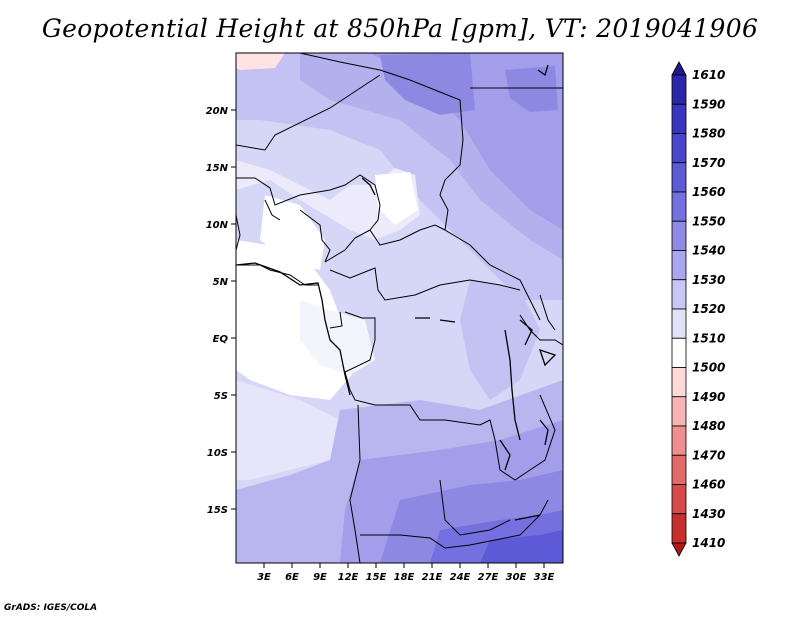  What do you see at coordinates (320, 577) in the screenshot?
I see `lon-label: 9E` at bounding box center [320, 577].